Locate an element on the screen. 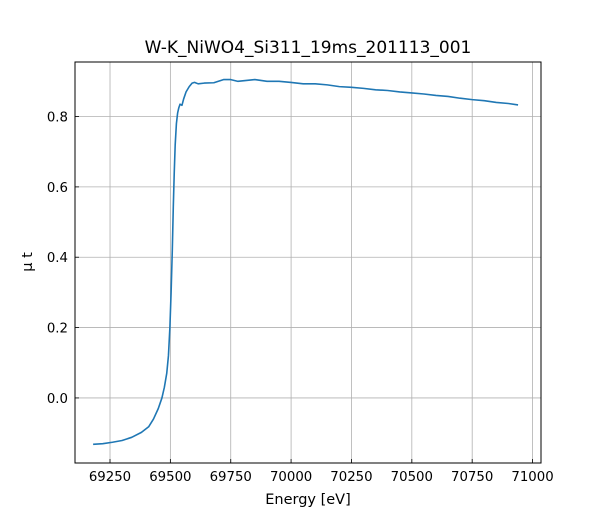 This screenshot has height=520, width=600. x-tick-label: 70250 is located at coordinates (351, 477).